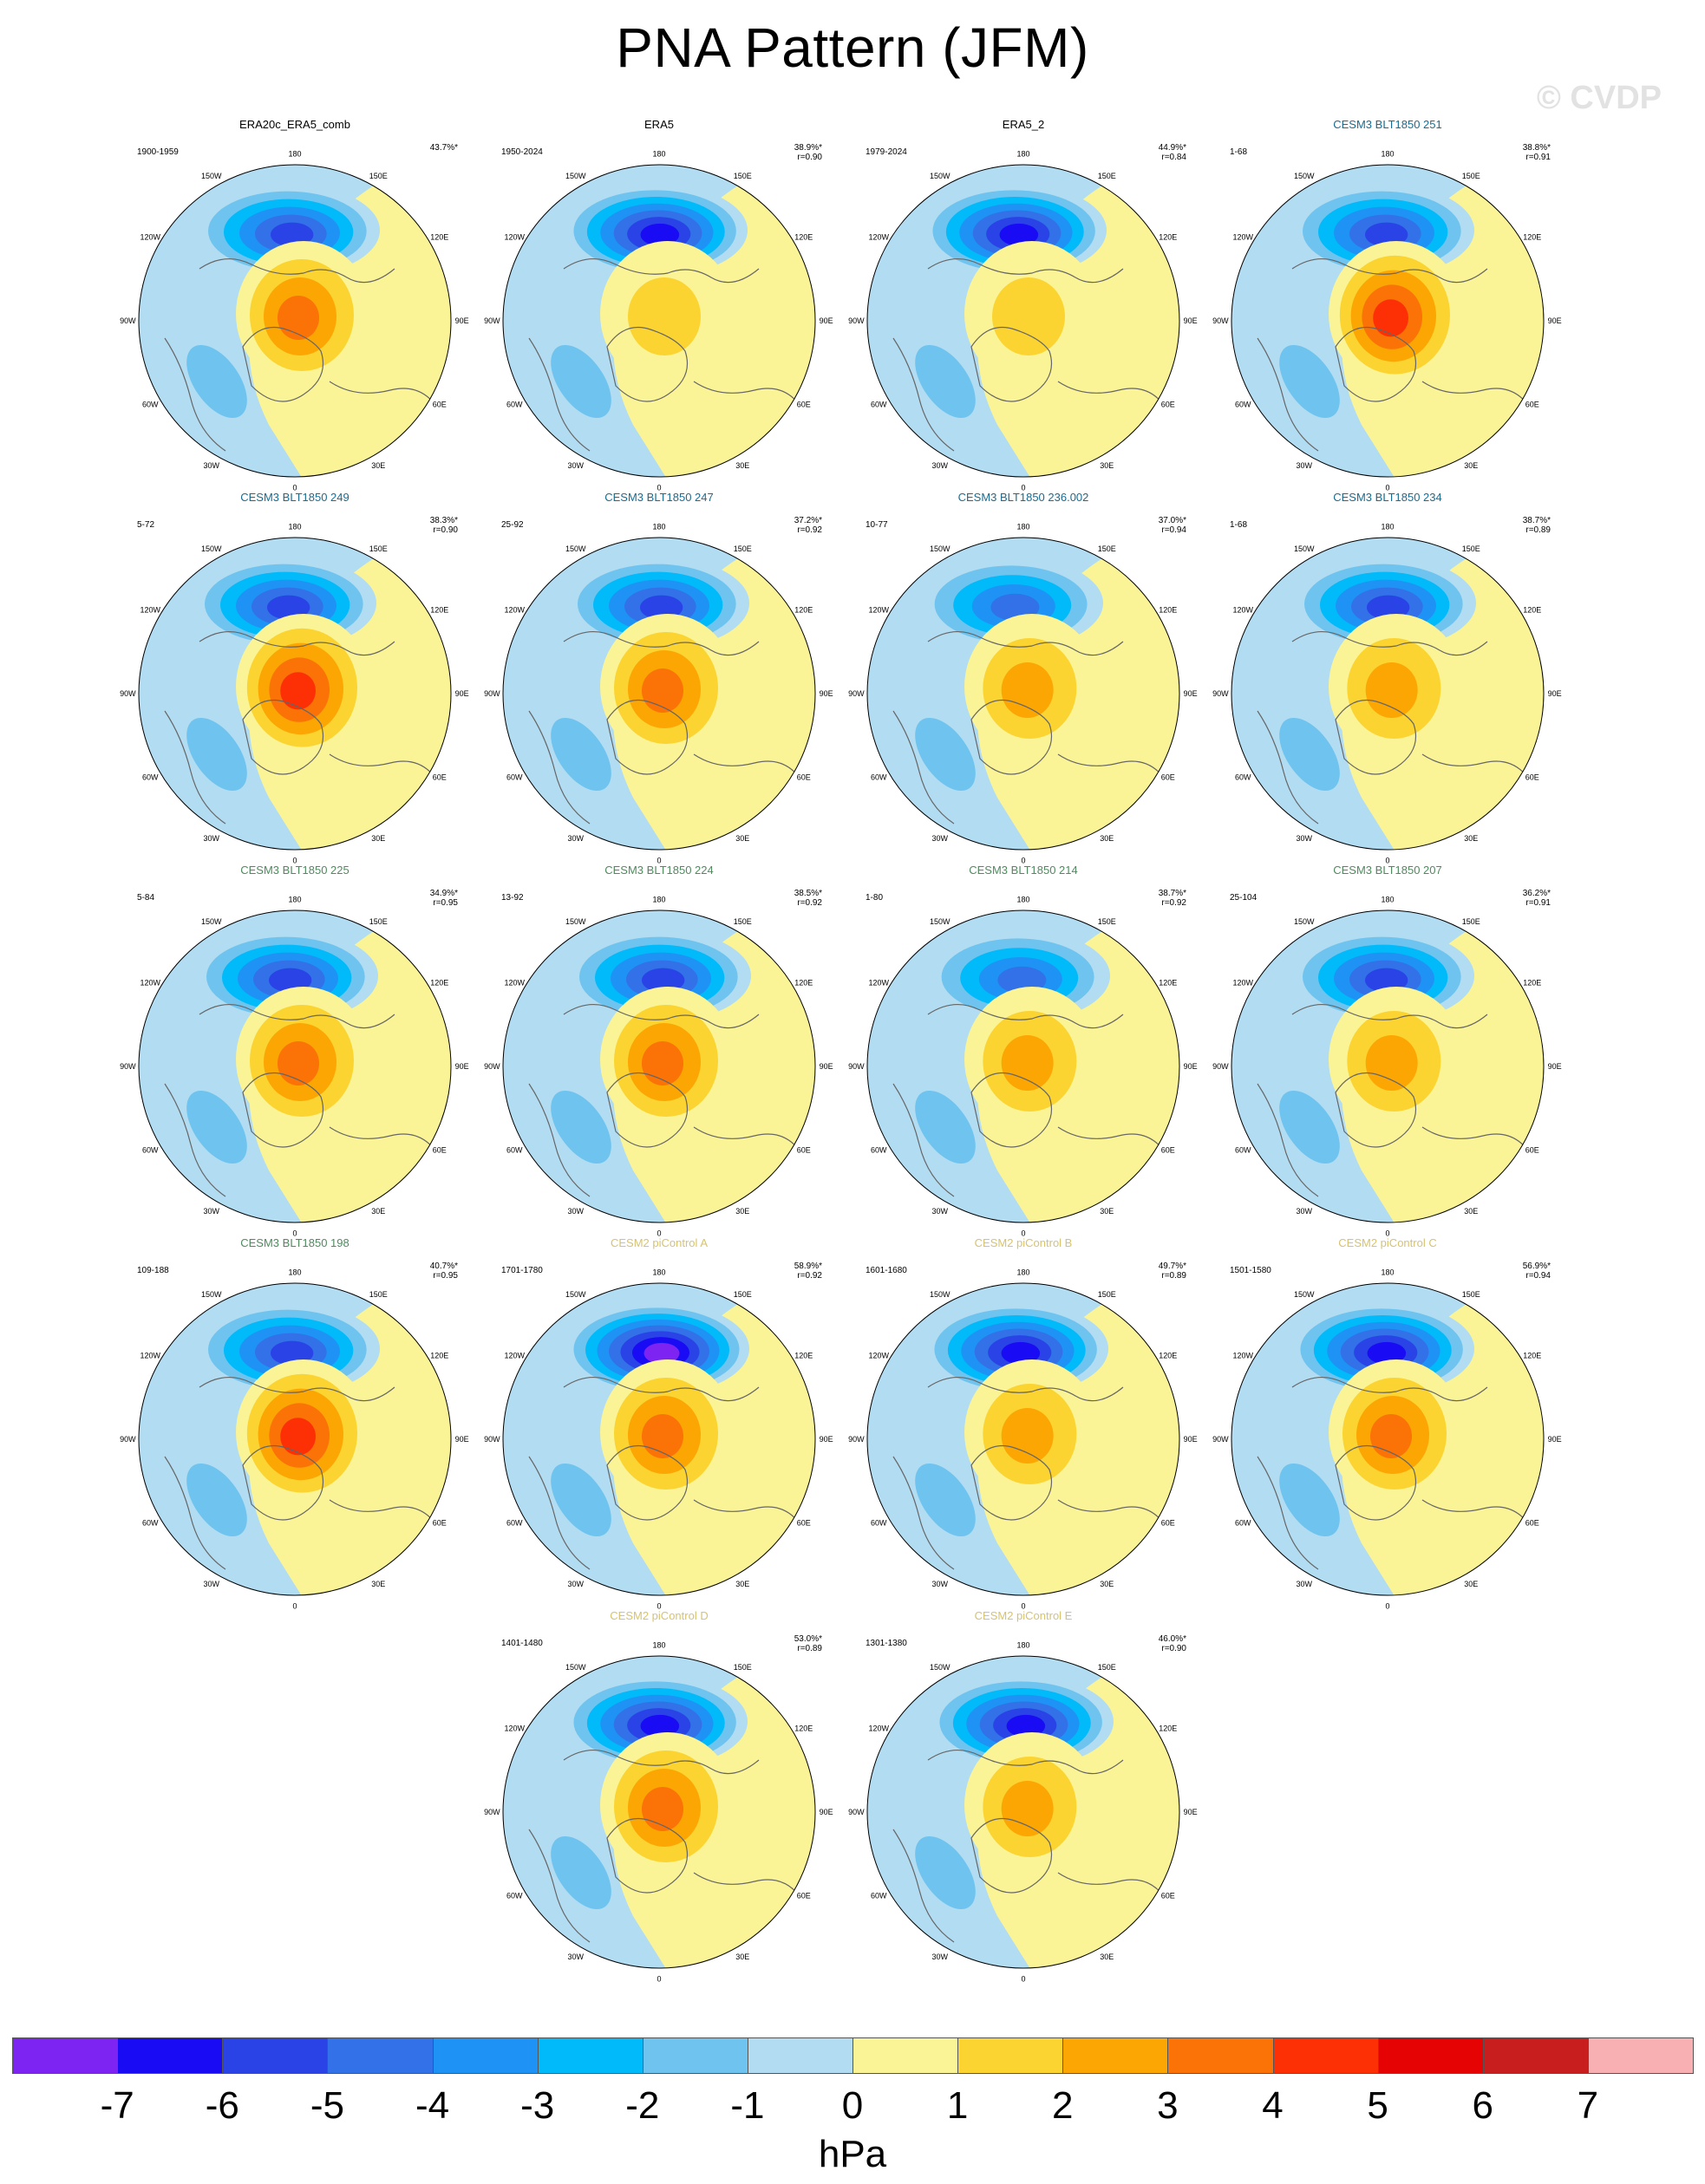  What do you see at coordinates (146, 525) in the screenshot?
I see `panel-years: 5-72` at bounding box center [146, 525].